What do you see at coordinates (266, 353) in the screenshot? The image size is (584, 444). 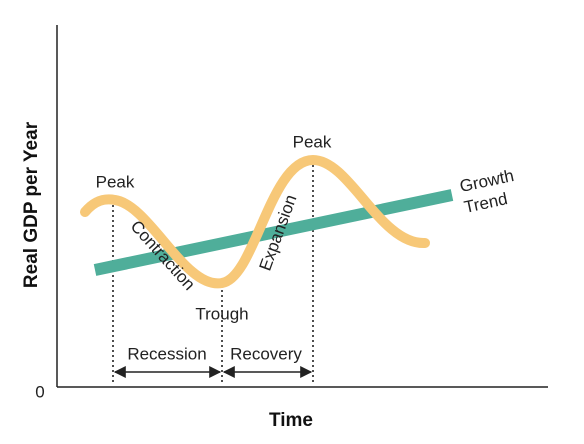 I see `recovery-label: Recovery` at bounding box center [266, 353].